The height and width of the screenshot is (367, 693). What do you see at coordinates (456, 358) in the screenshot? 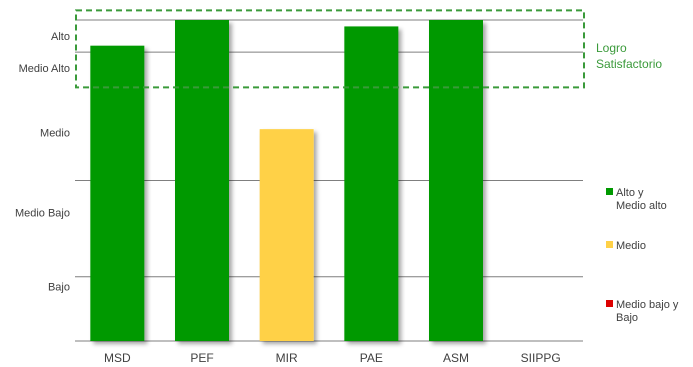
I see `x-label-asm: ASM` at bounding box center [456, 358].